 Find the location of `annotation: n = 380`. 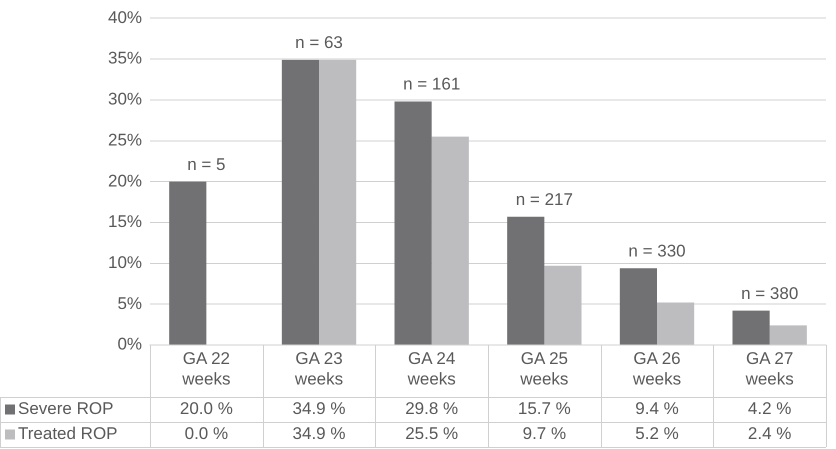

annotation: n = 380 is located at coordinates (769, 293).